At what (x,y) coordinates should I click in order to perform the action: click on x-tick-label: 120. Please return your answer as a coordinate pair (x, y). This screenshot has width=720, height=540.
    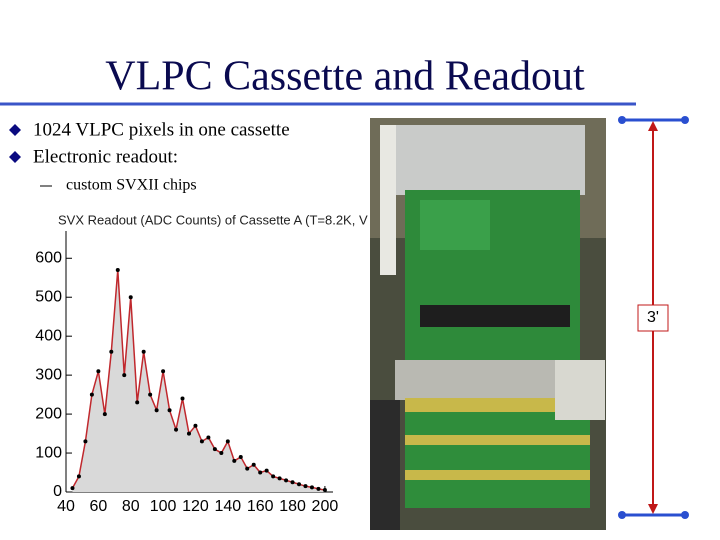
    Looking at the image, I should click on (195, 506).